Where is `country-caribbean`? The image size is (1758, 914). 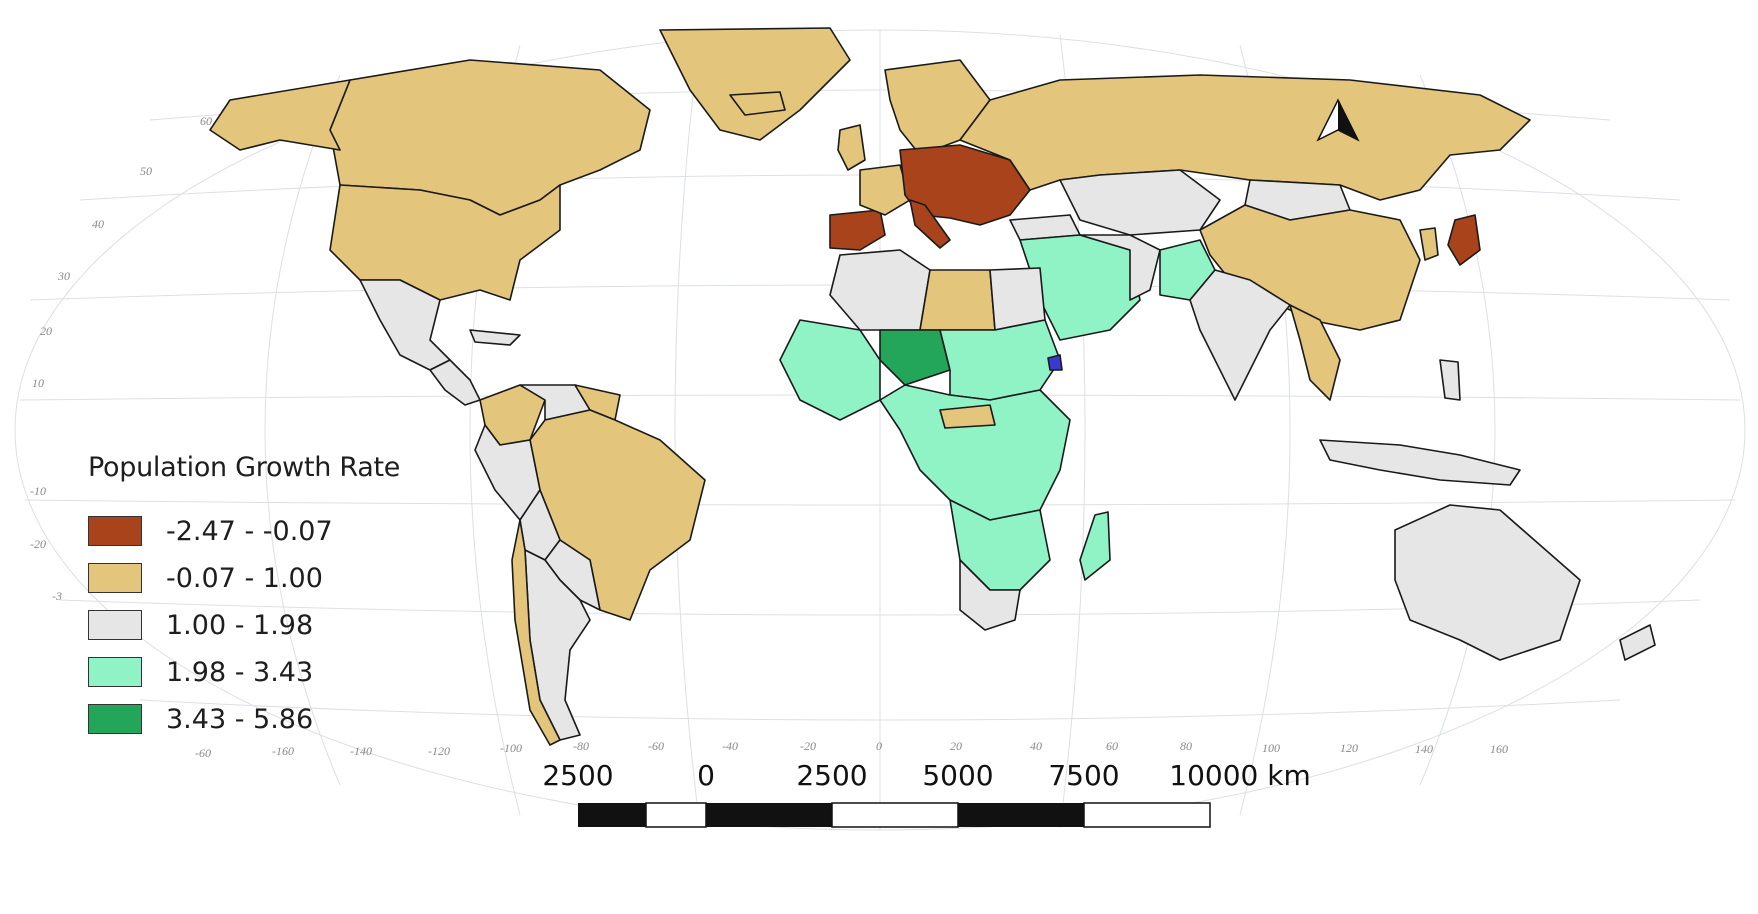
country-caribbean is located at coordinates (495, 337).